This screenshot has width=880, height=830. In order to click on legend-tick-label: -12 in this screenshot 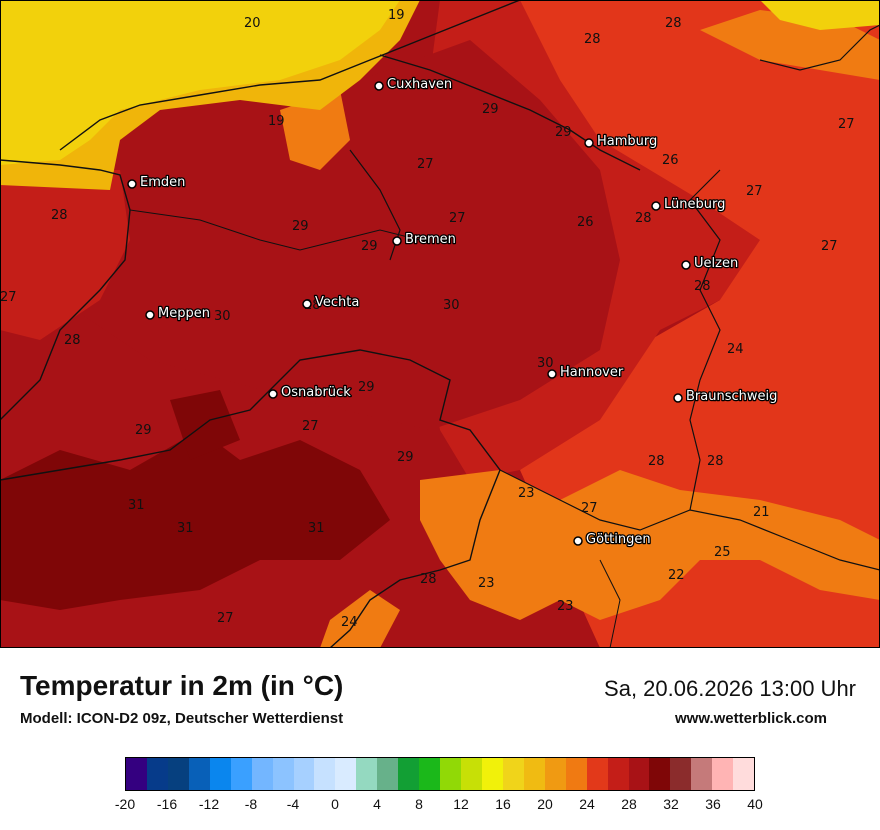, I will do `click(209, 804)`.